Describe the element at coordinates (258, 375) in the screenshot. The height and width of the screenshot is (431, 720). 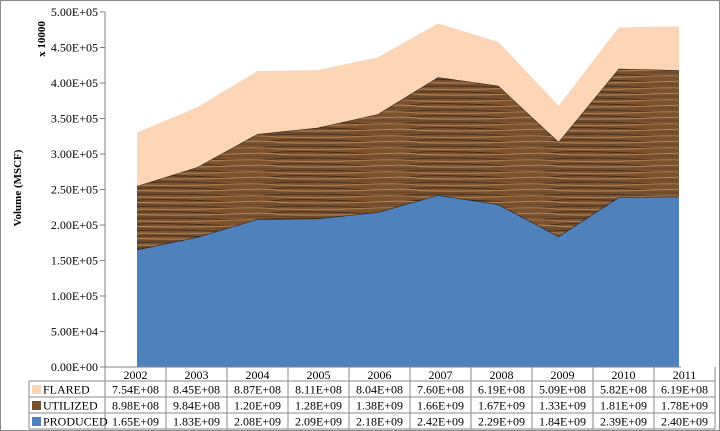
I see `category-label-2004: 2004` at that location.